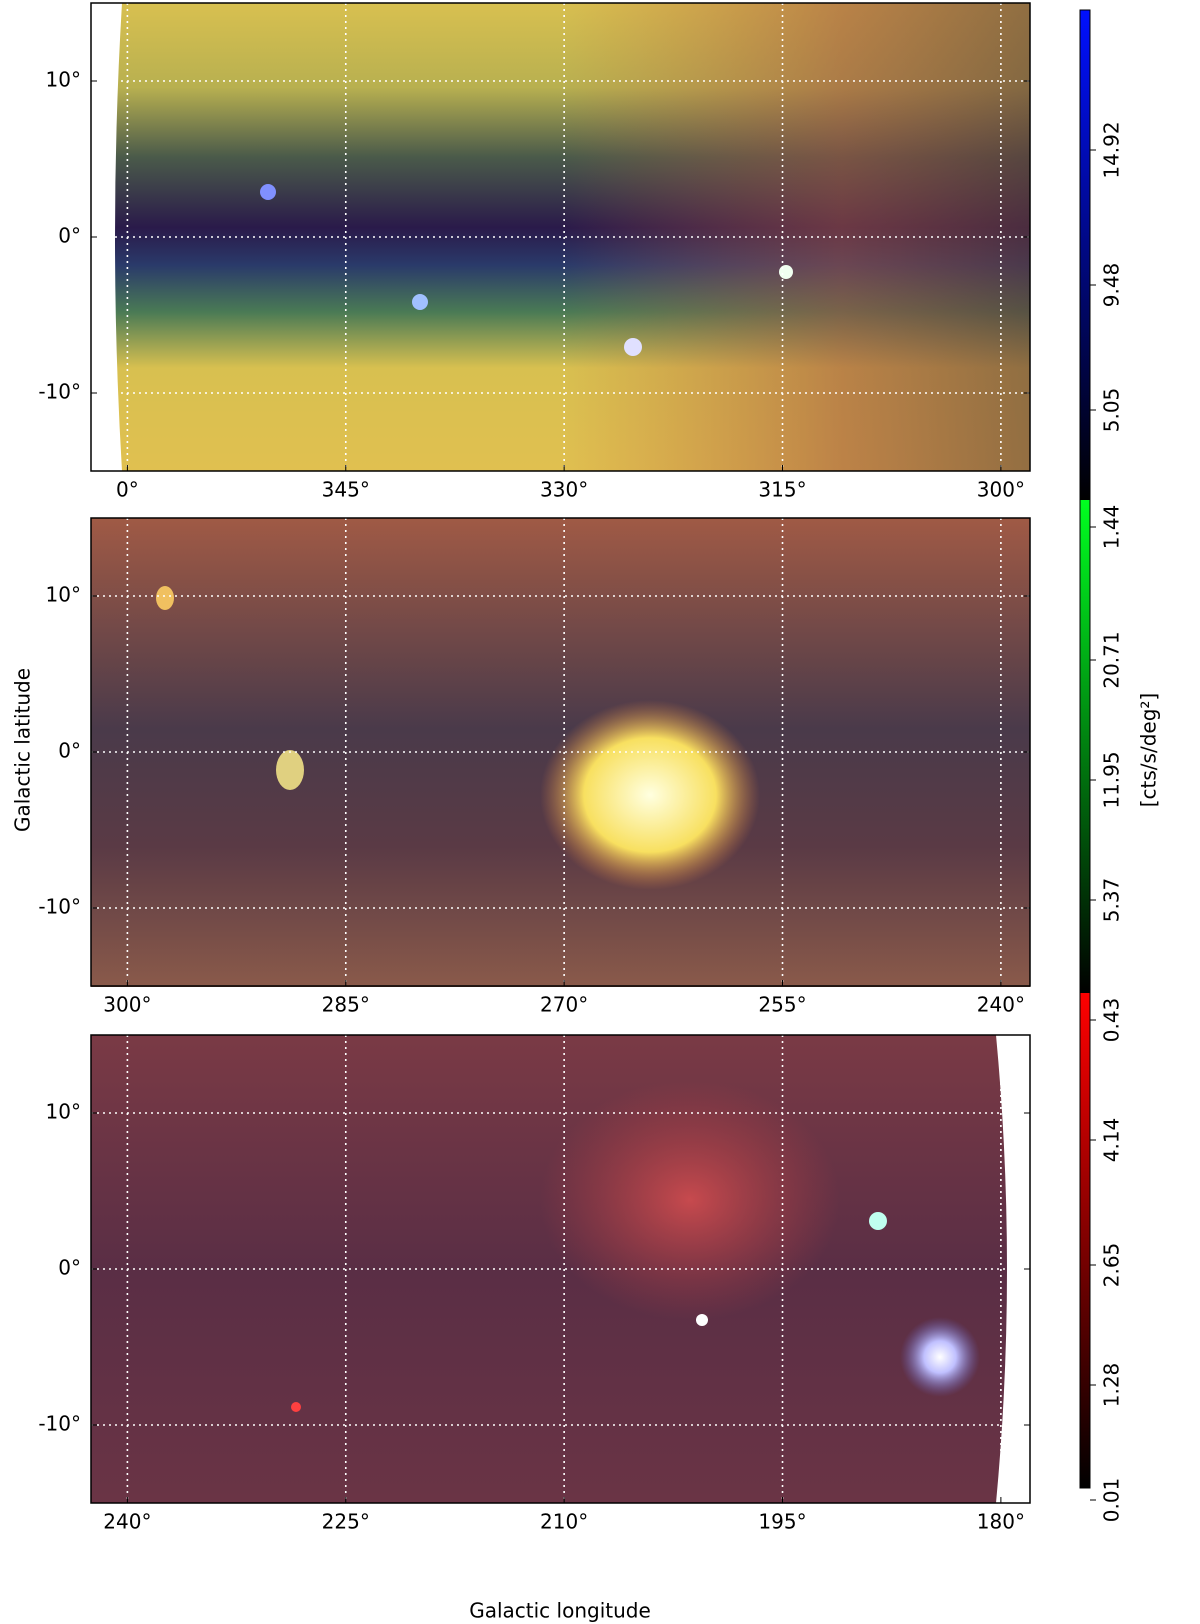 This screenshot has height=1624, width=1200. Describe the element at coordinates (782, 1522) in the screenshot. I see `x-tick-label: 195°` at that location.